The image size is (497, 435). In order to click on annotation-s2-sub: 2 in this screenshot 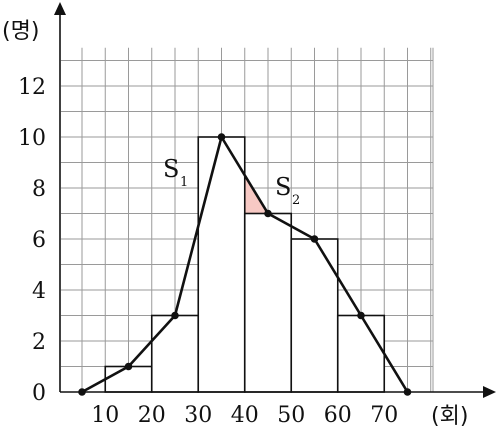, I will do `click(296, 200)`.